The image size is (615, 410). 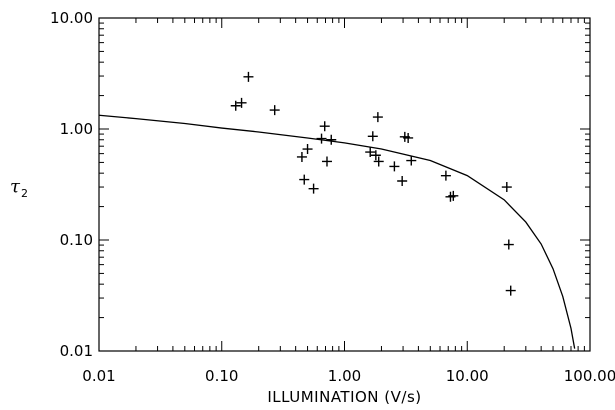 I want to click on x-tick-label: 1.00, so click(x=344, y=376).